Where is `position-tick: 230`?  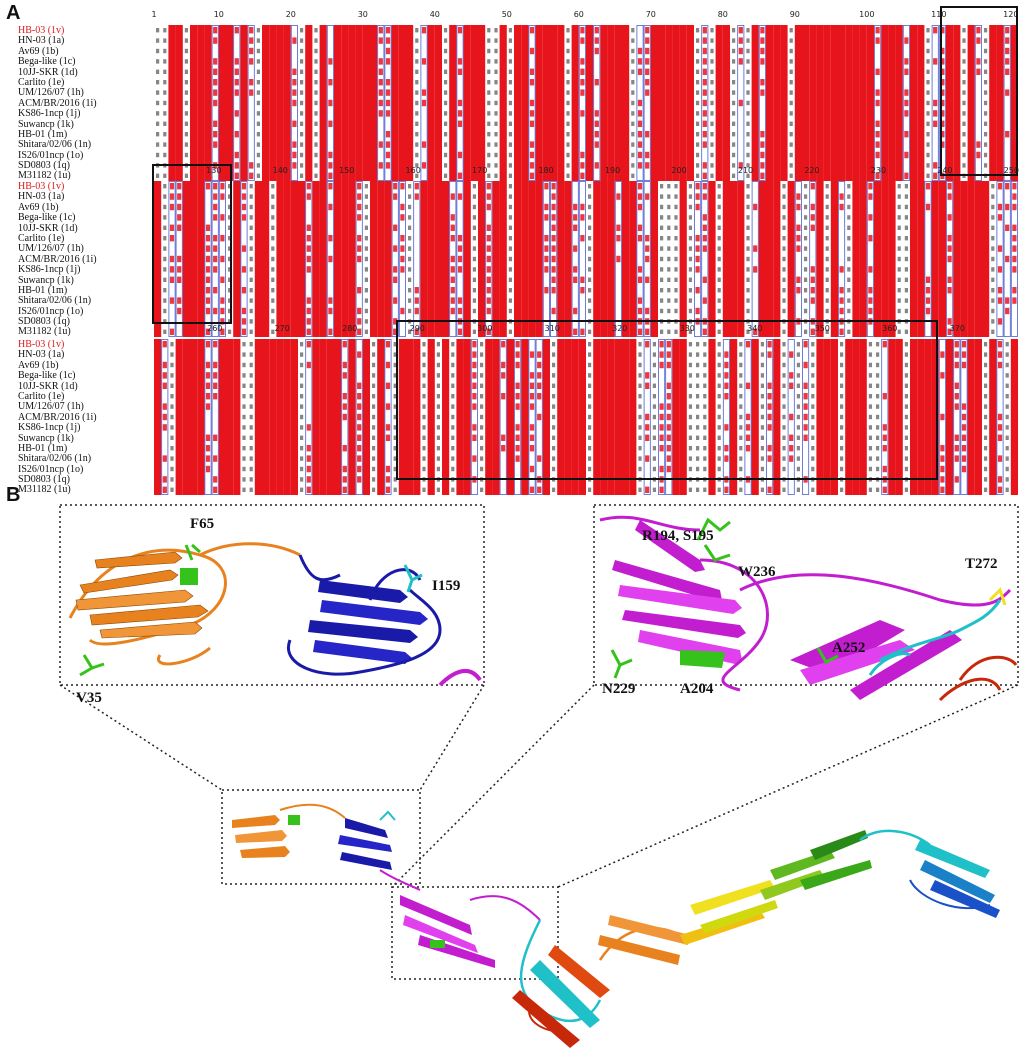
position-tick: 230 is located at coordinates (878, 170).